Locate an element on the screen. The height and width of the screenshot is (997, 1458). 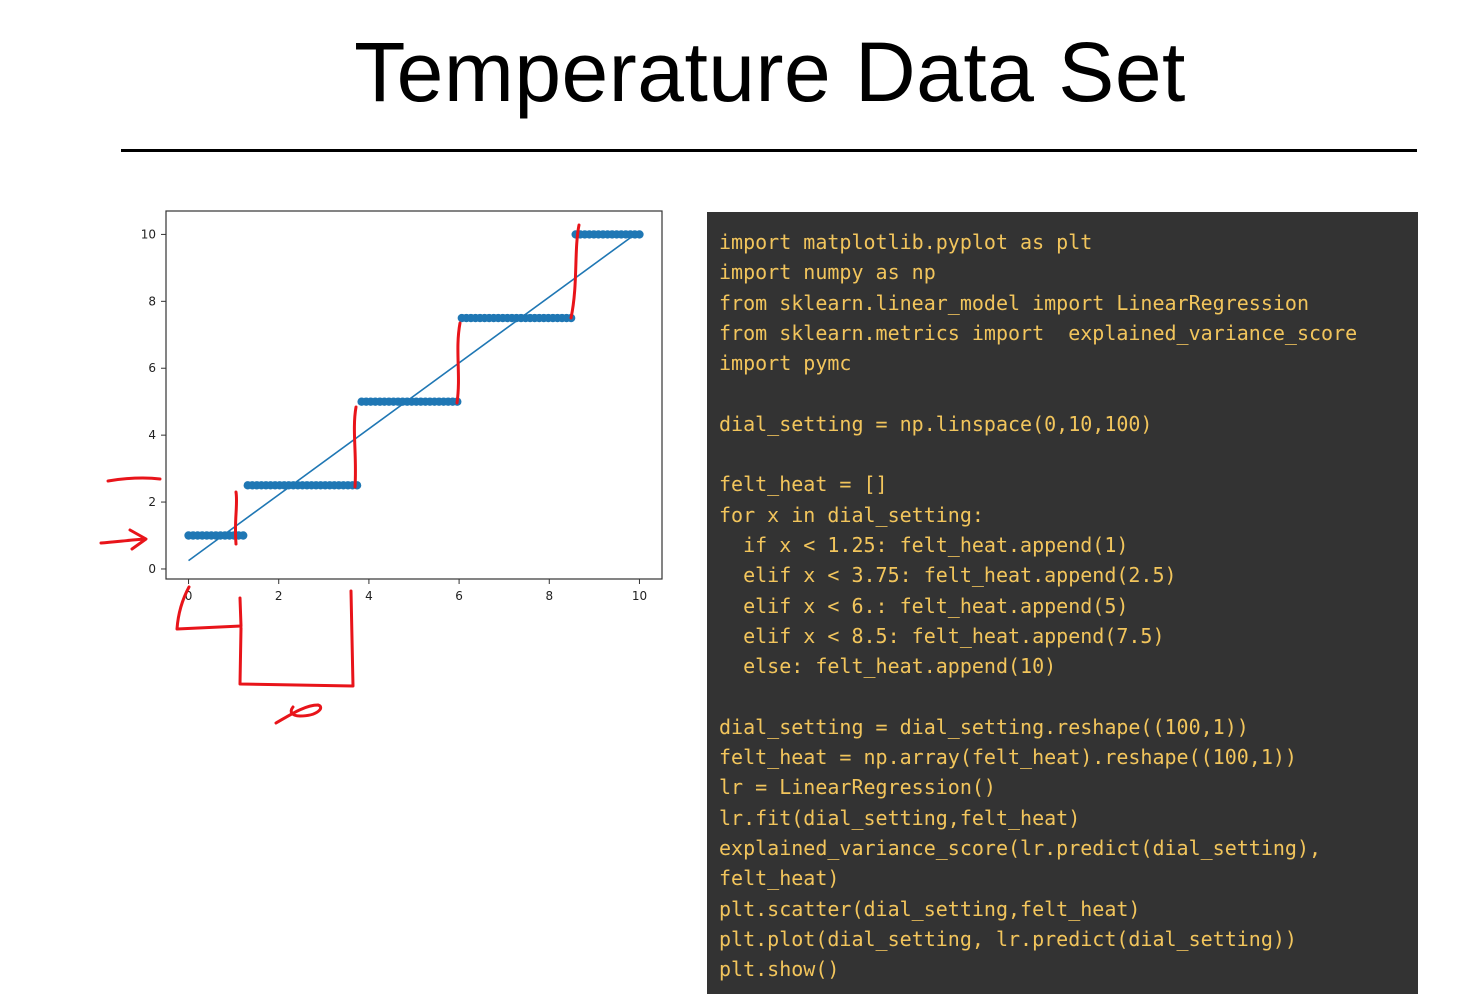
code-line: elif x < 3.75: felt_heat.append(2.5) is located at coordinates (948, 575).